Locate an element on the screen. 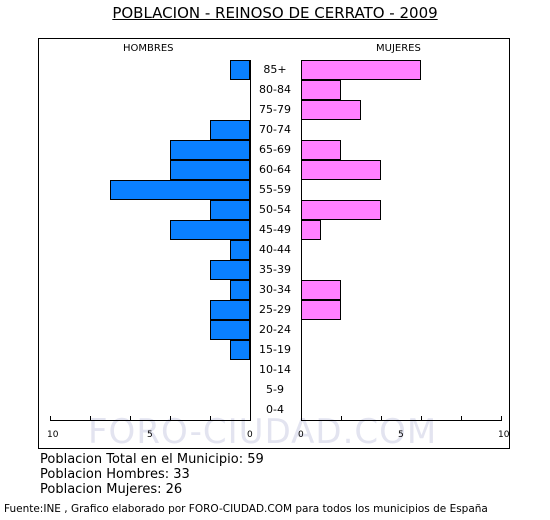 The height and width of the screenshot is (520, 550). age-label: 0-4 is located at coordinates (275, 409).